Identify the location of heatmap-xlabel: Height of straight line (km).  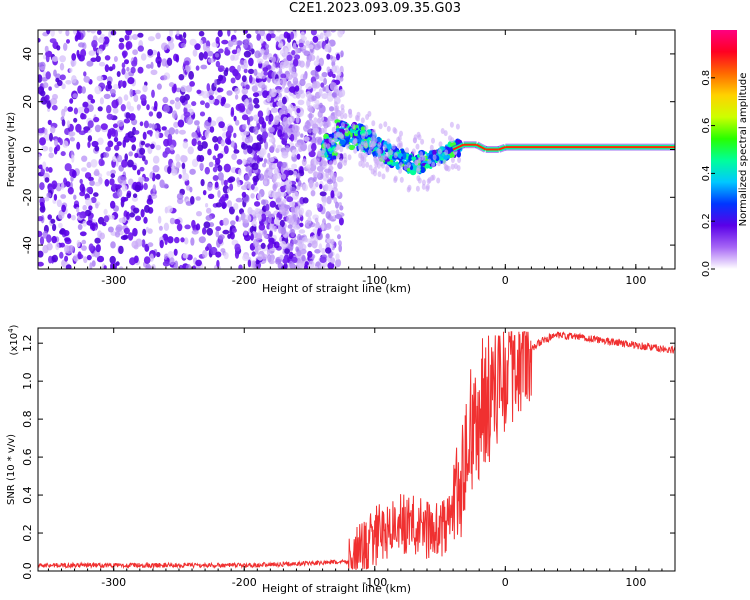
(336, 288).